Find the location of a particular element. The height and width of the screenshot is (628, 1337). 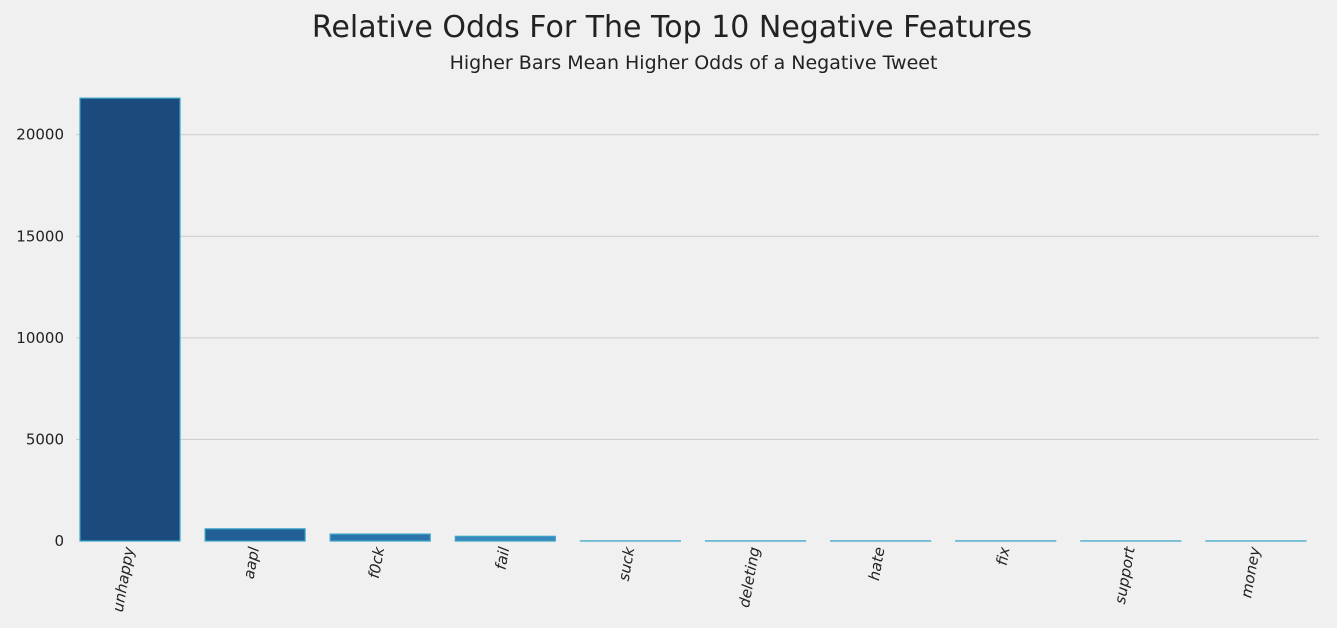

bar-aapl is located at coordinates (255, 535).